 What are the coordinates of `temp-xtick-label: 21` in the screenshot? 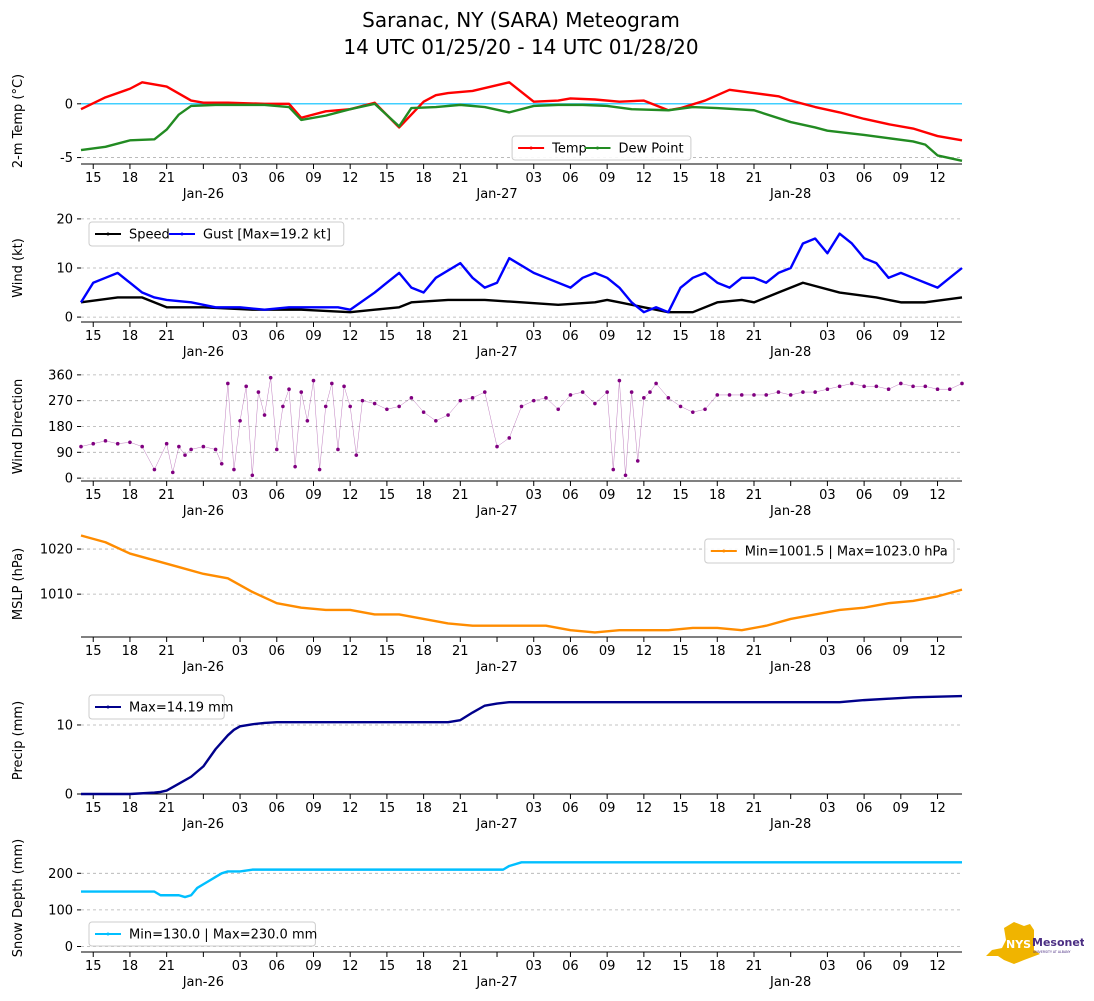 It's located at (166, 178).